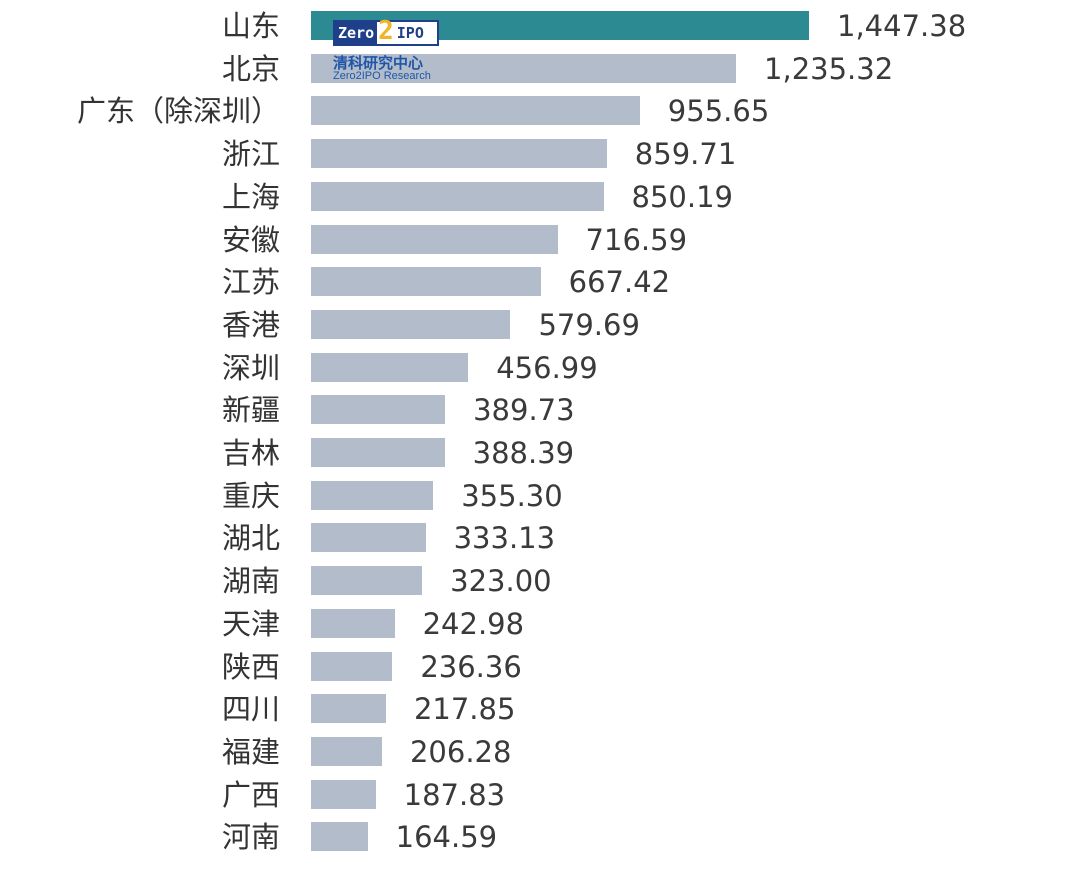 Image resolution: width=1080 pixels, height=875 pixels. What do you see at coordinates (523, 453) in the screenshot?
I see `value-label: 388.39` at bounding box center [523, 453].